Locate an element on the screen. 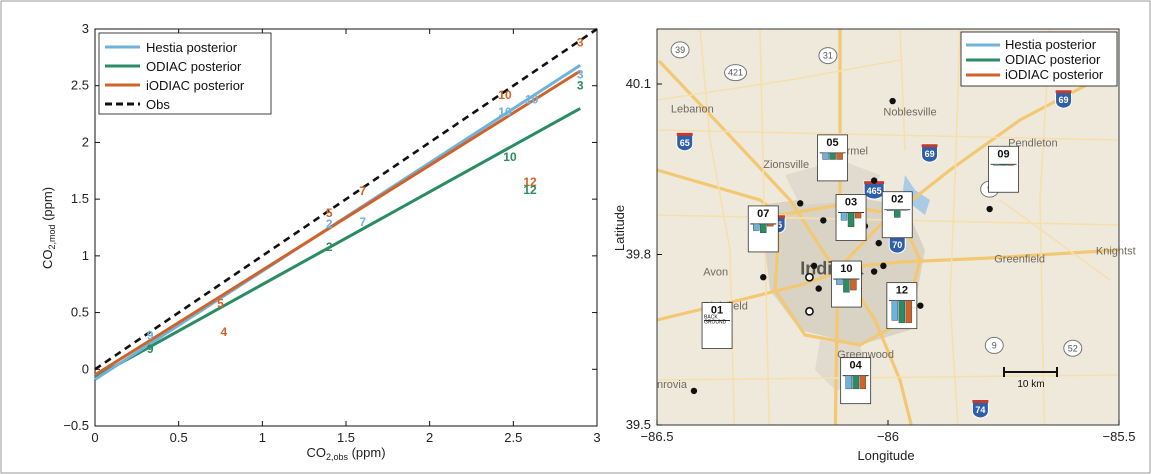  map-y-tick-label: 40.1 is located at coordinates (638, 83).